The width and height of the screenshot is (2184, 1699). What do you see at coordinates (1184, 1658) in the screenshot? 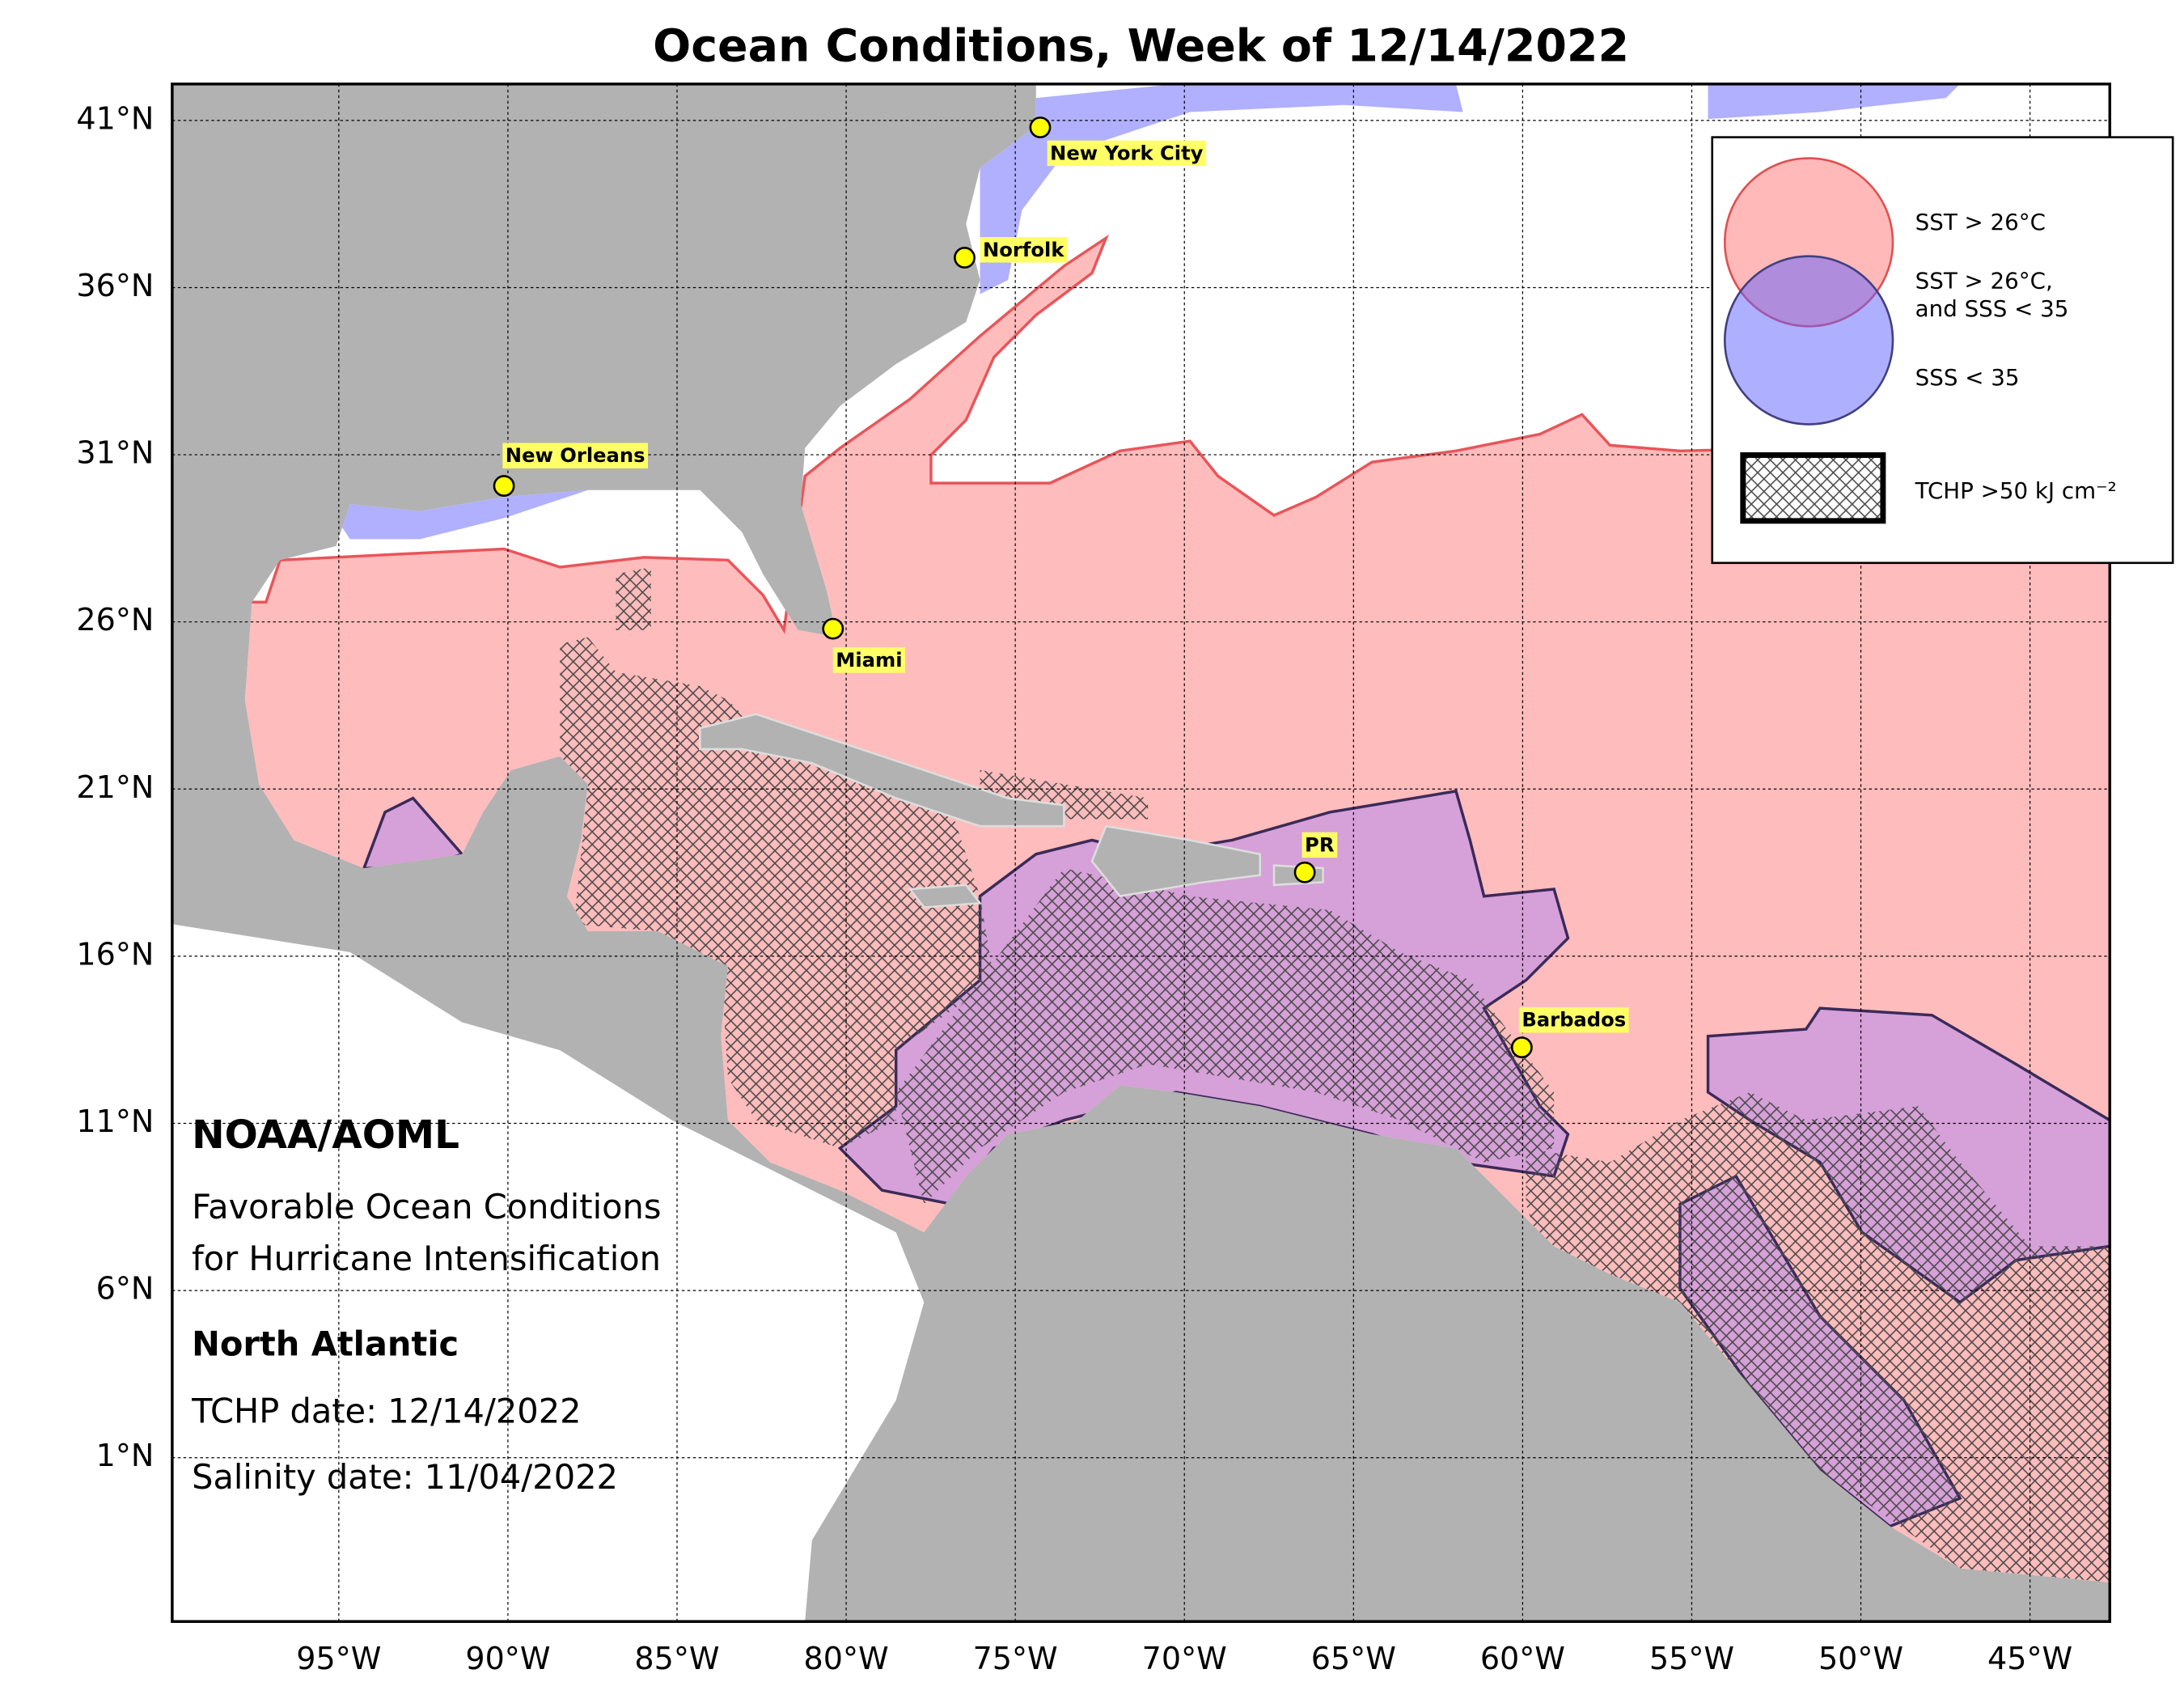
I see `lon-tick-label: 70°W` at bounding box center [1184, 1658].